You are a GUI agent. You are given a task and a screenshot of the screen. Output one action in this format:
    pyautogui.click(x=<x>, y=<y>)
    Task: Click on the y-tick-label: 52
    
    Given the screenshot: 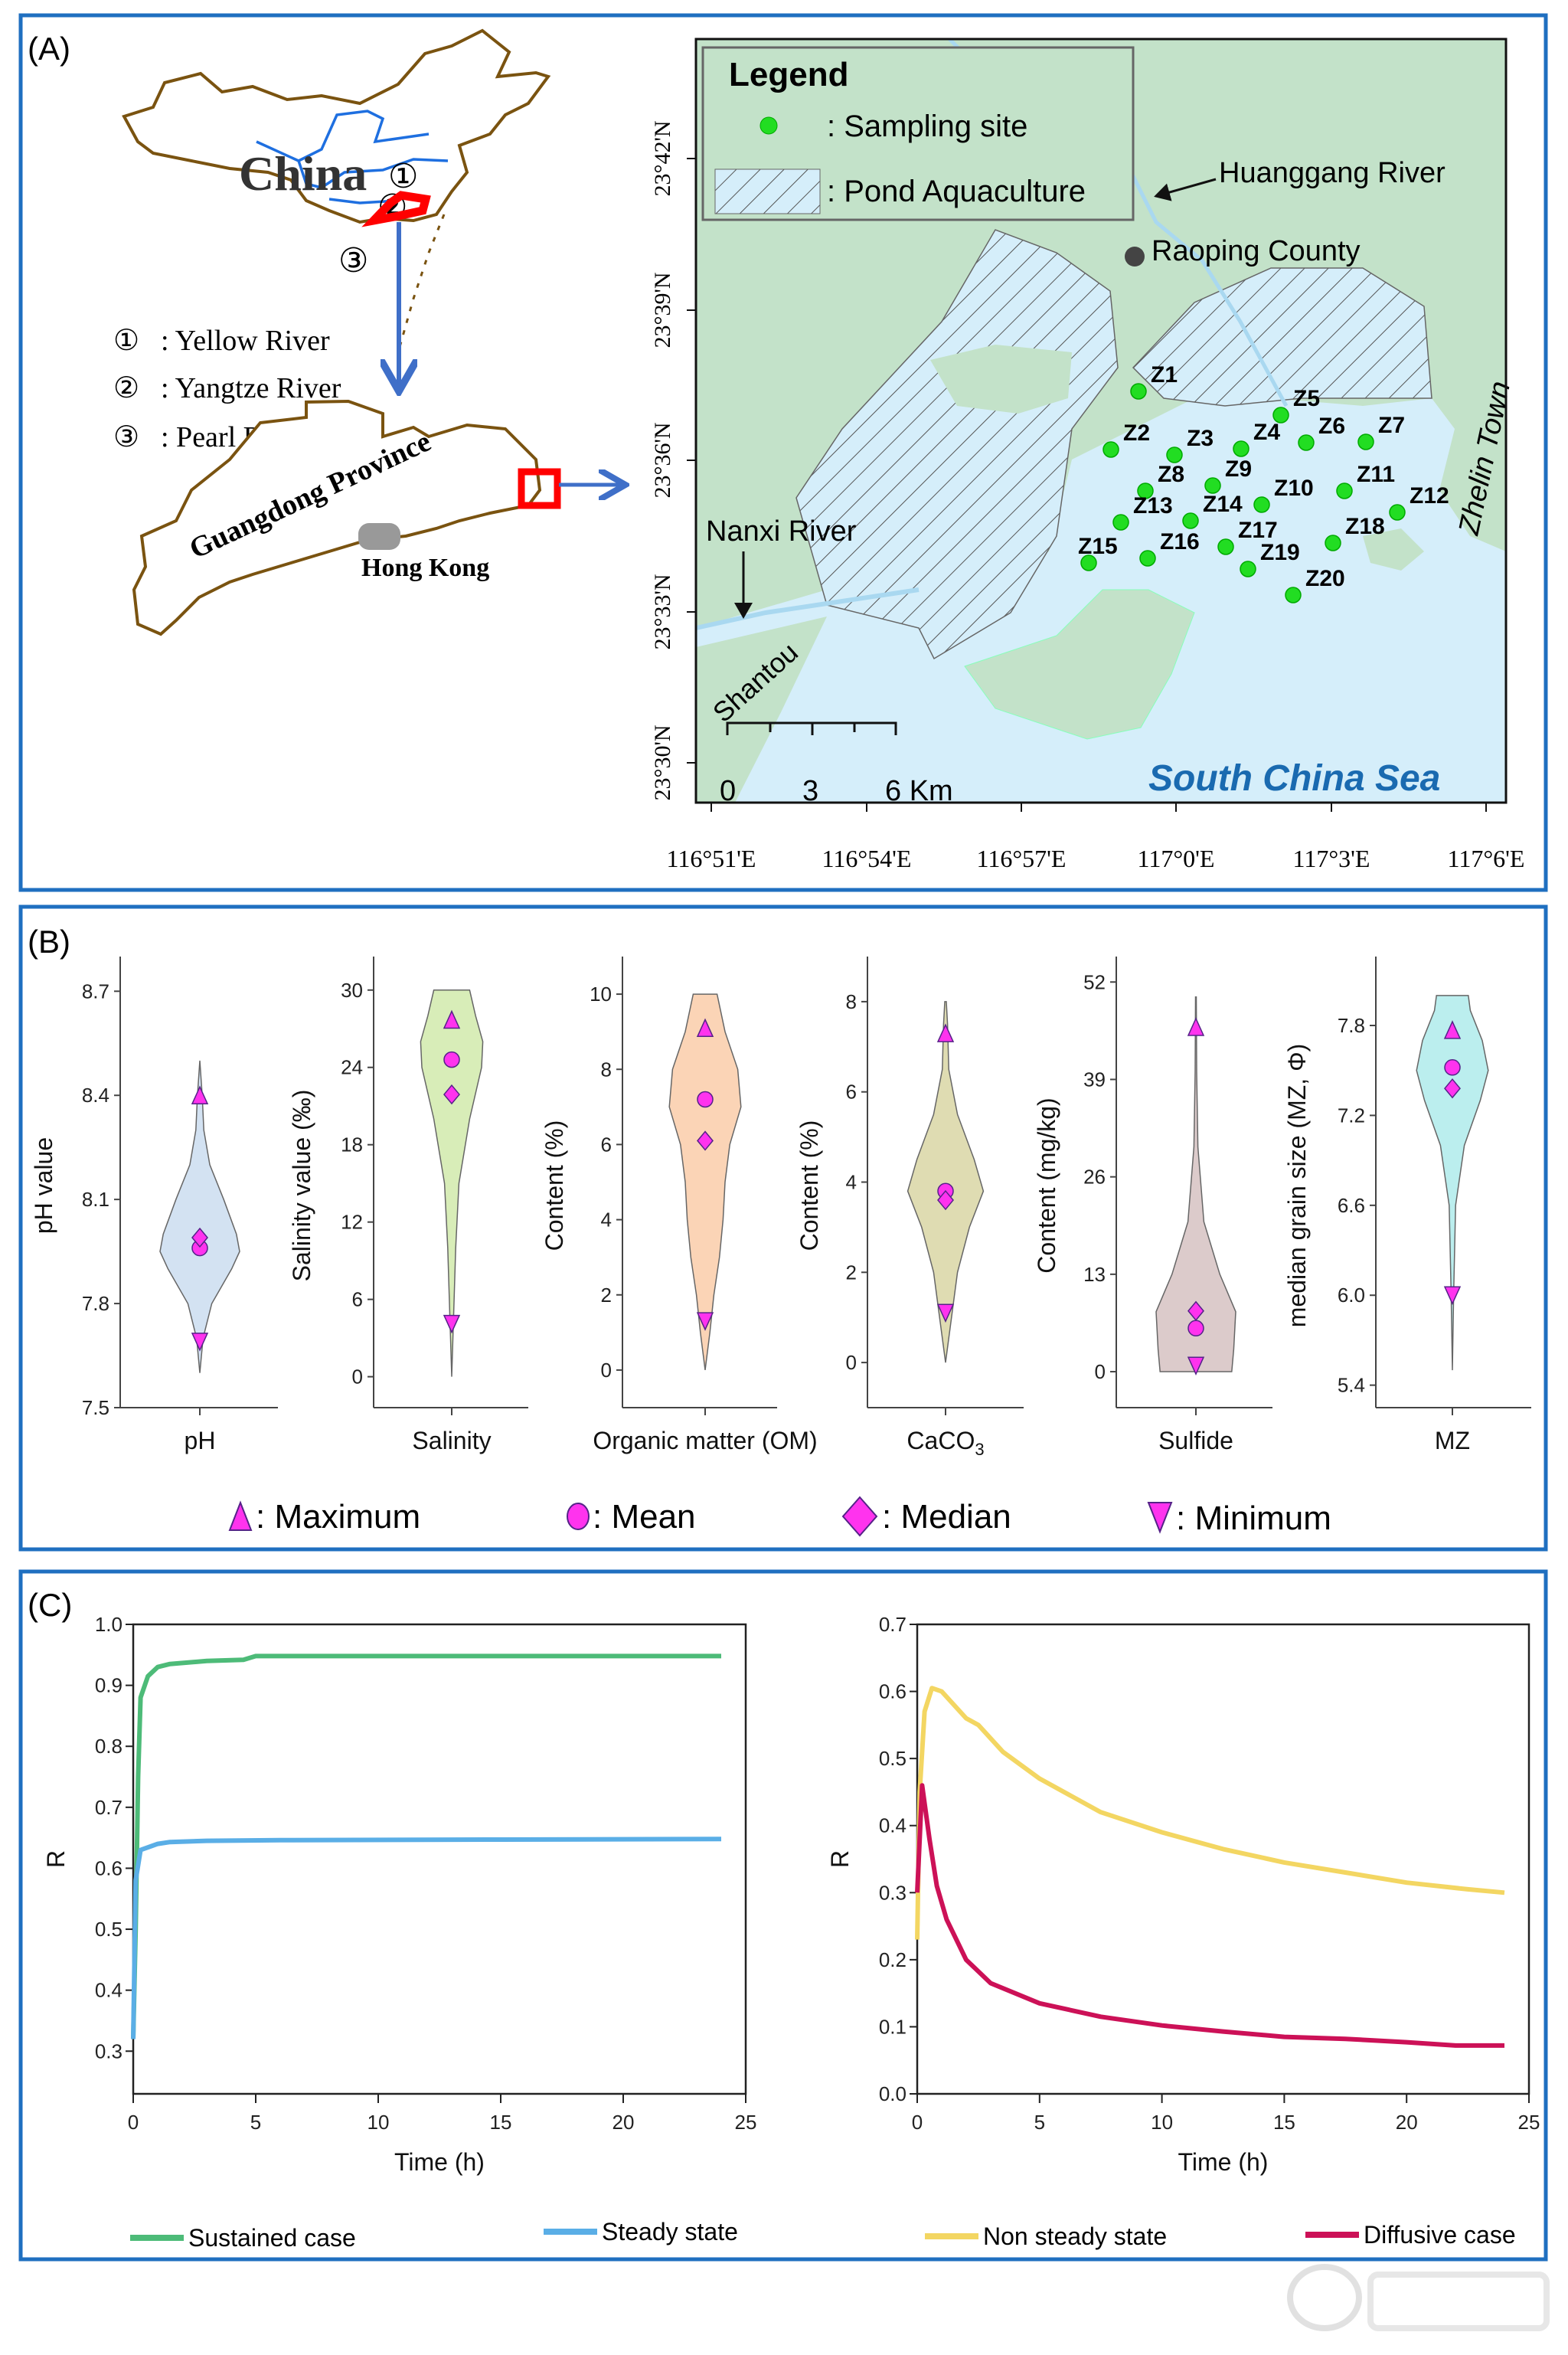 What is the action you would take?
    pyautogui.click(x=1094, y=981)
    